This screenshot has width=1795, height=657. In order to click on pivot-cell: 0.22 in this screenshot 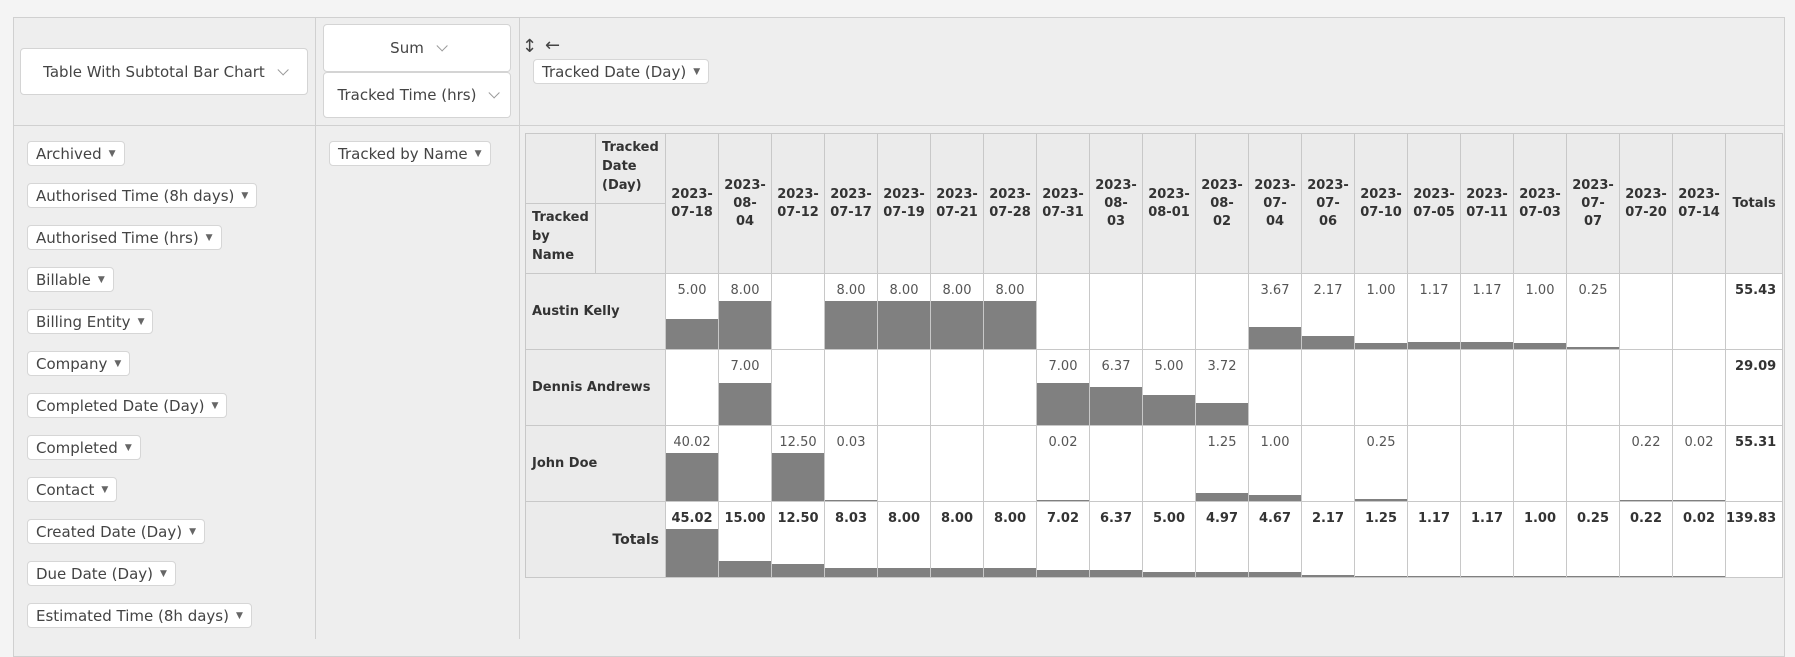, I will do `click(1646, 463)`.